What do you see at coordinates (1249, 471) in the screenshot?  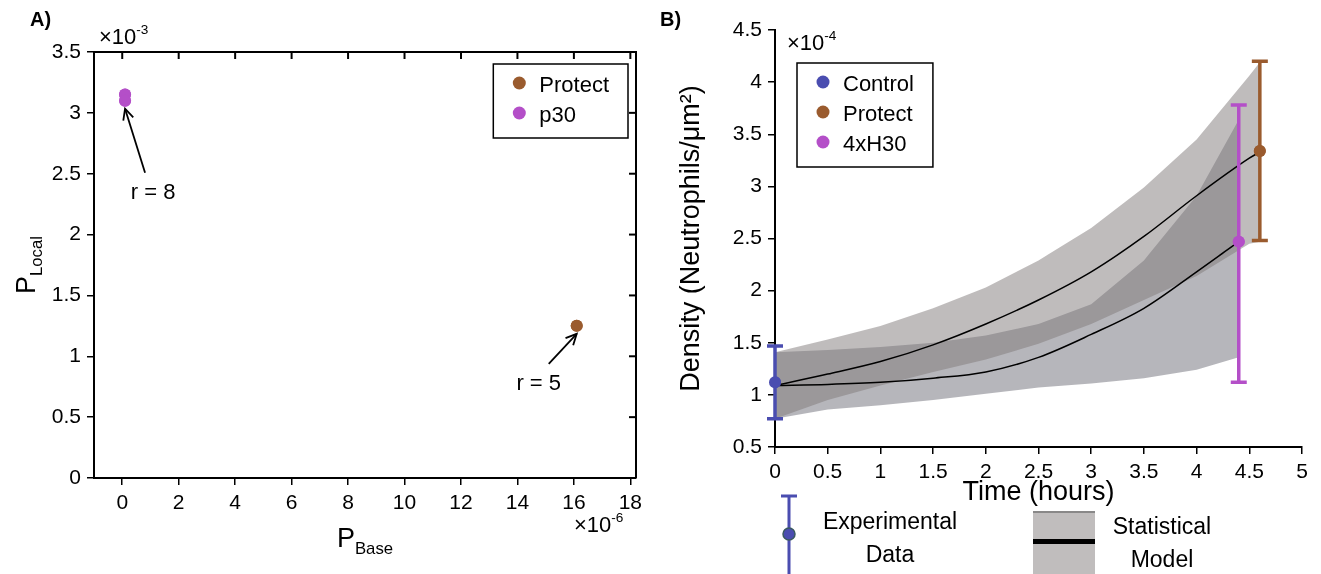 I see `x-tick-label: 4.5` at bounding box center [1249, 471].